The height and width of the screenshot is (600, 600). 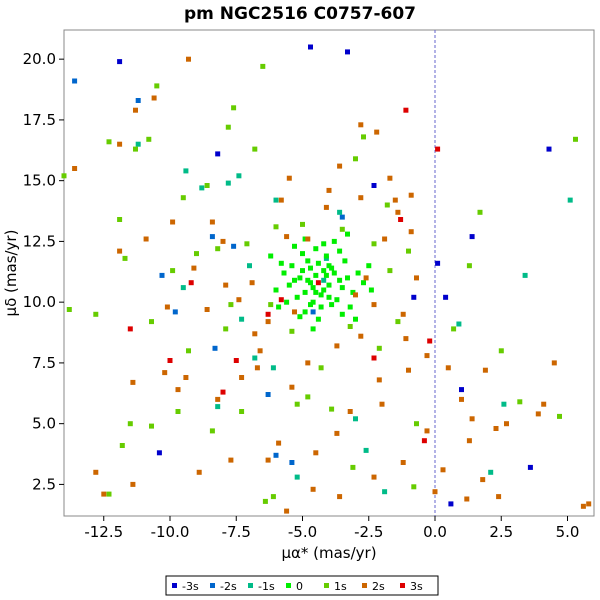 What do you see at coordinates (328, 553) in the screenshot?
I see `x-axis-label: μα* (mas/yr)` at bounding box center [328, 553].